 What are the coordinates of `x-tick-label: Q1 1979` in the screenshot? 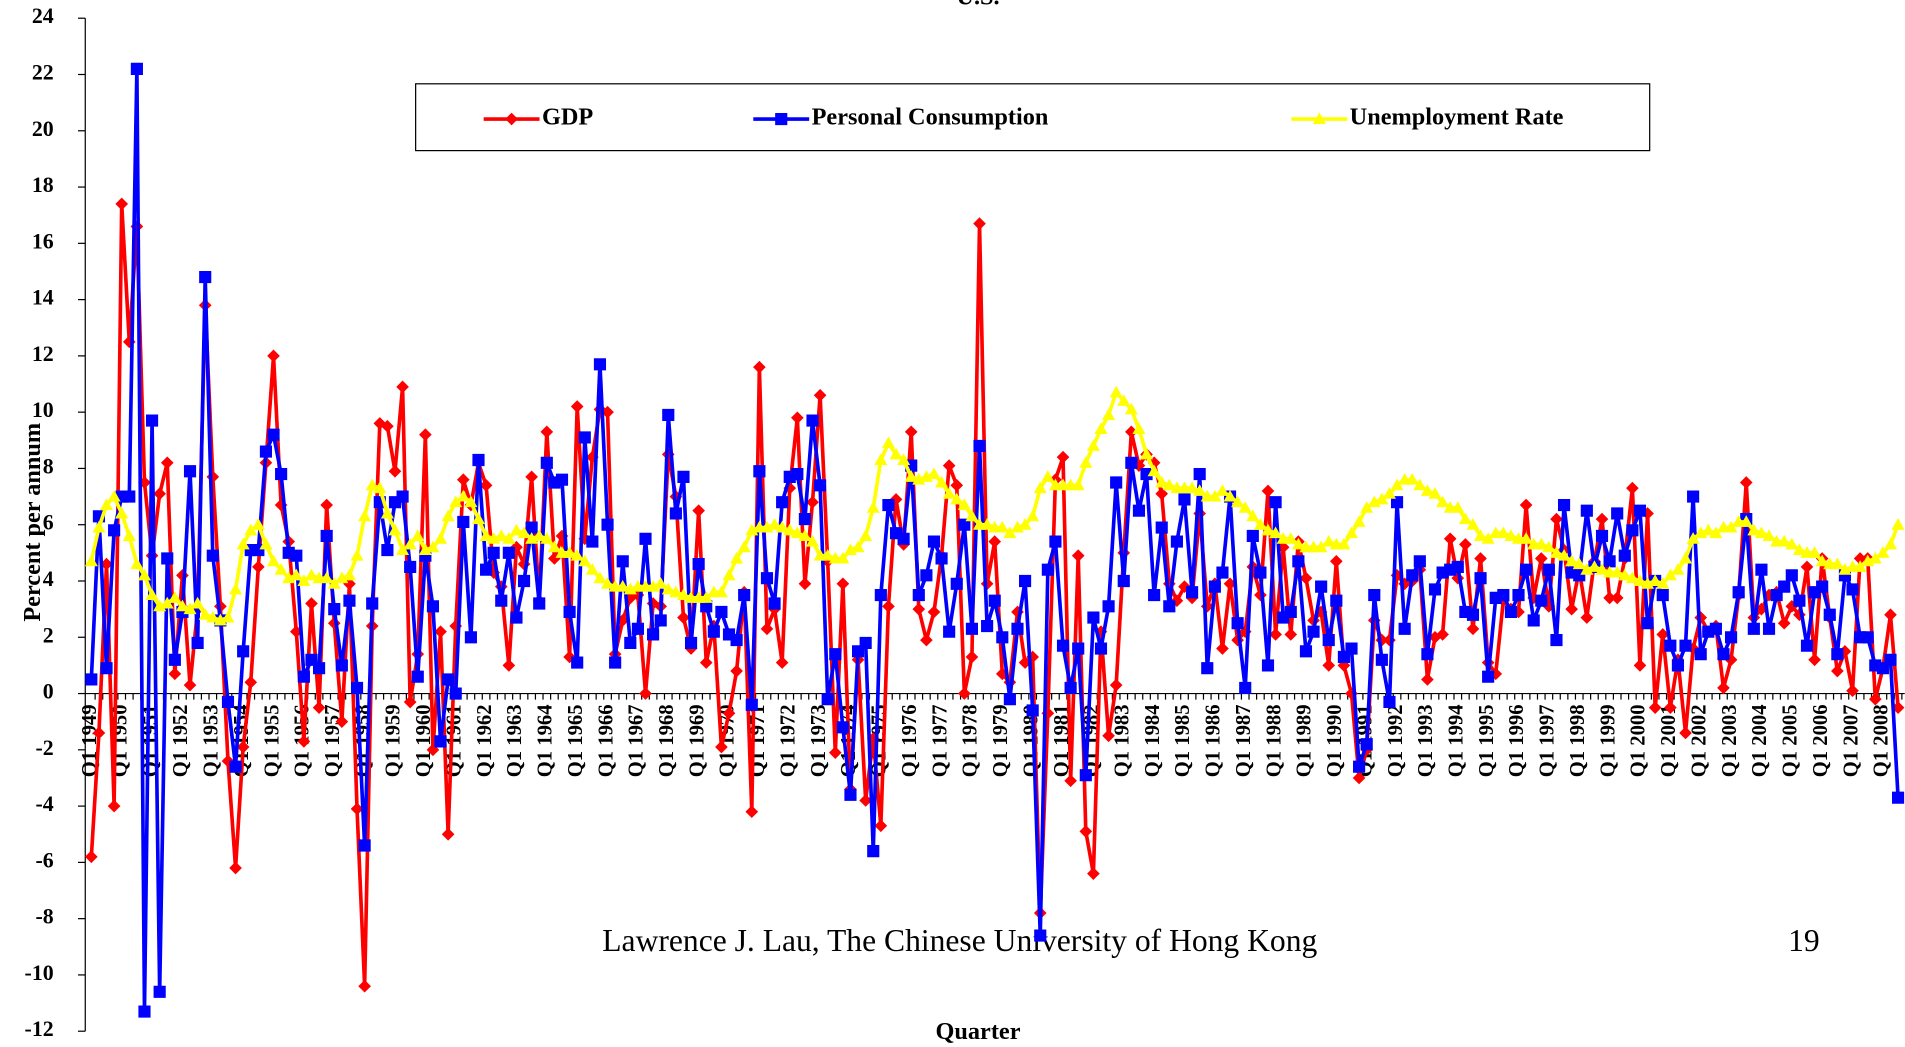 It's located at (1001, 740).